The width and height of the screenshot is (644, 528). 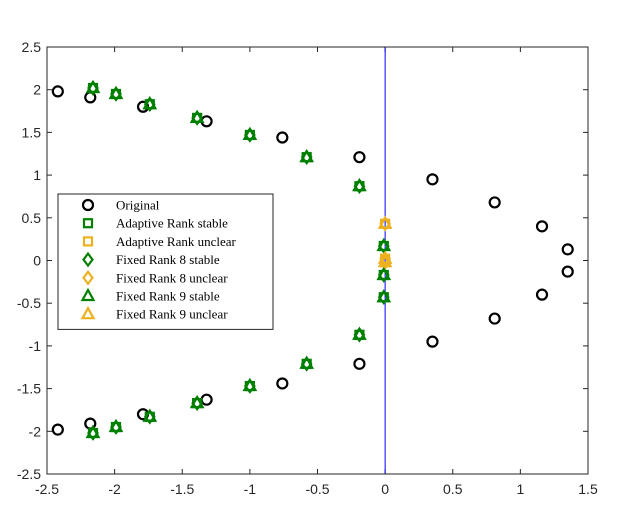 I want to click on y-tick-label: -0.5, so click(x=29, y=303).